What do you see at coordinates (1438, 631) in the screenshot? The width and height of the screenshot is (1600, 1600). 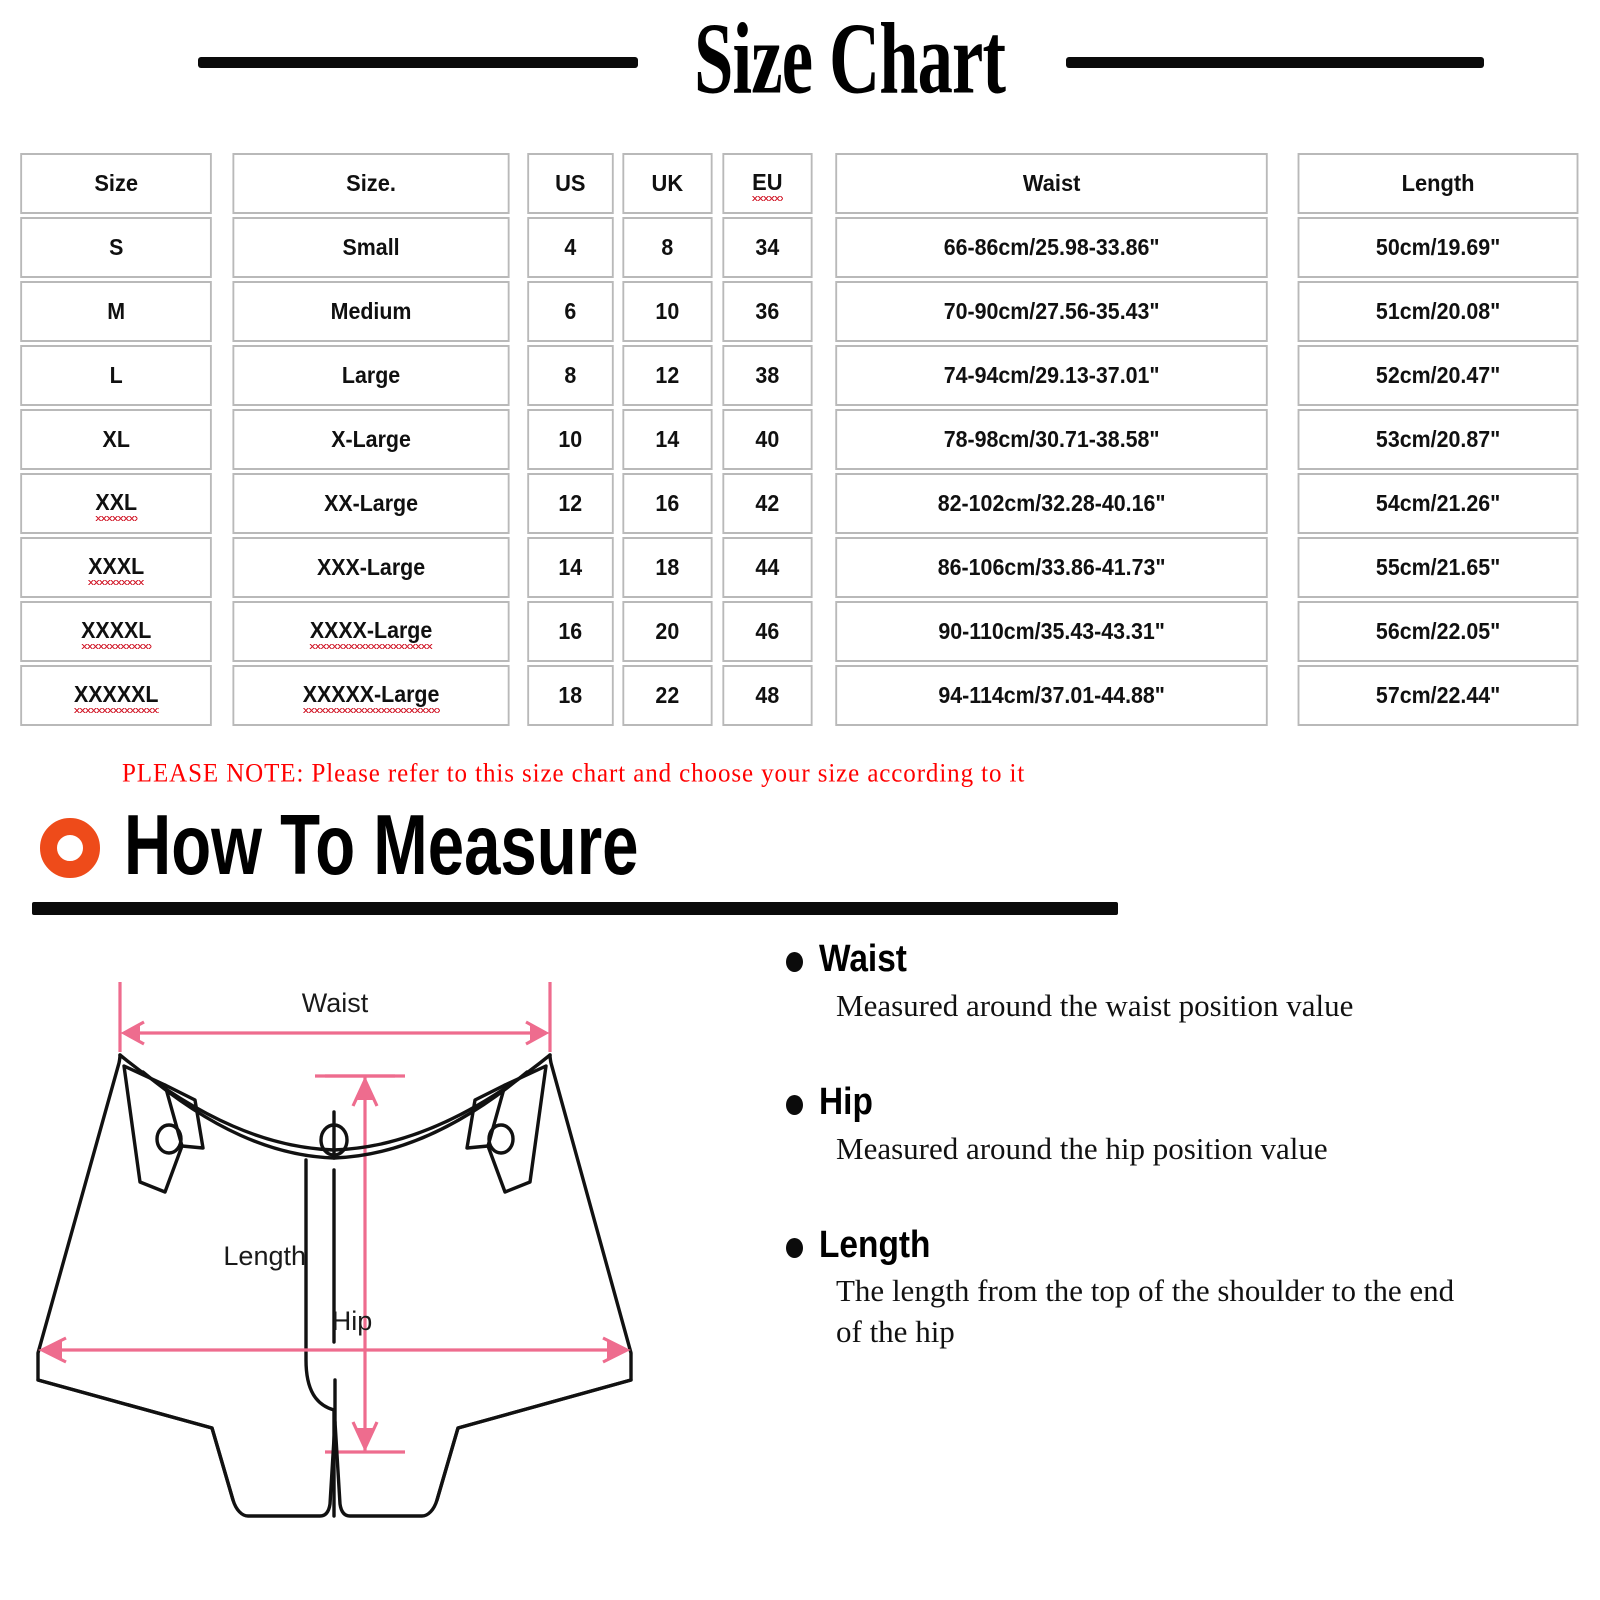 I see `cell-length: 56cm/22.05"` at bounding box center [1438, 631].